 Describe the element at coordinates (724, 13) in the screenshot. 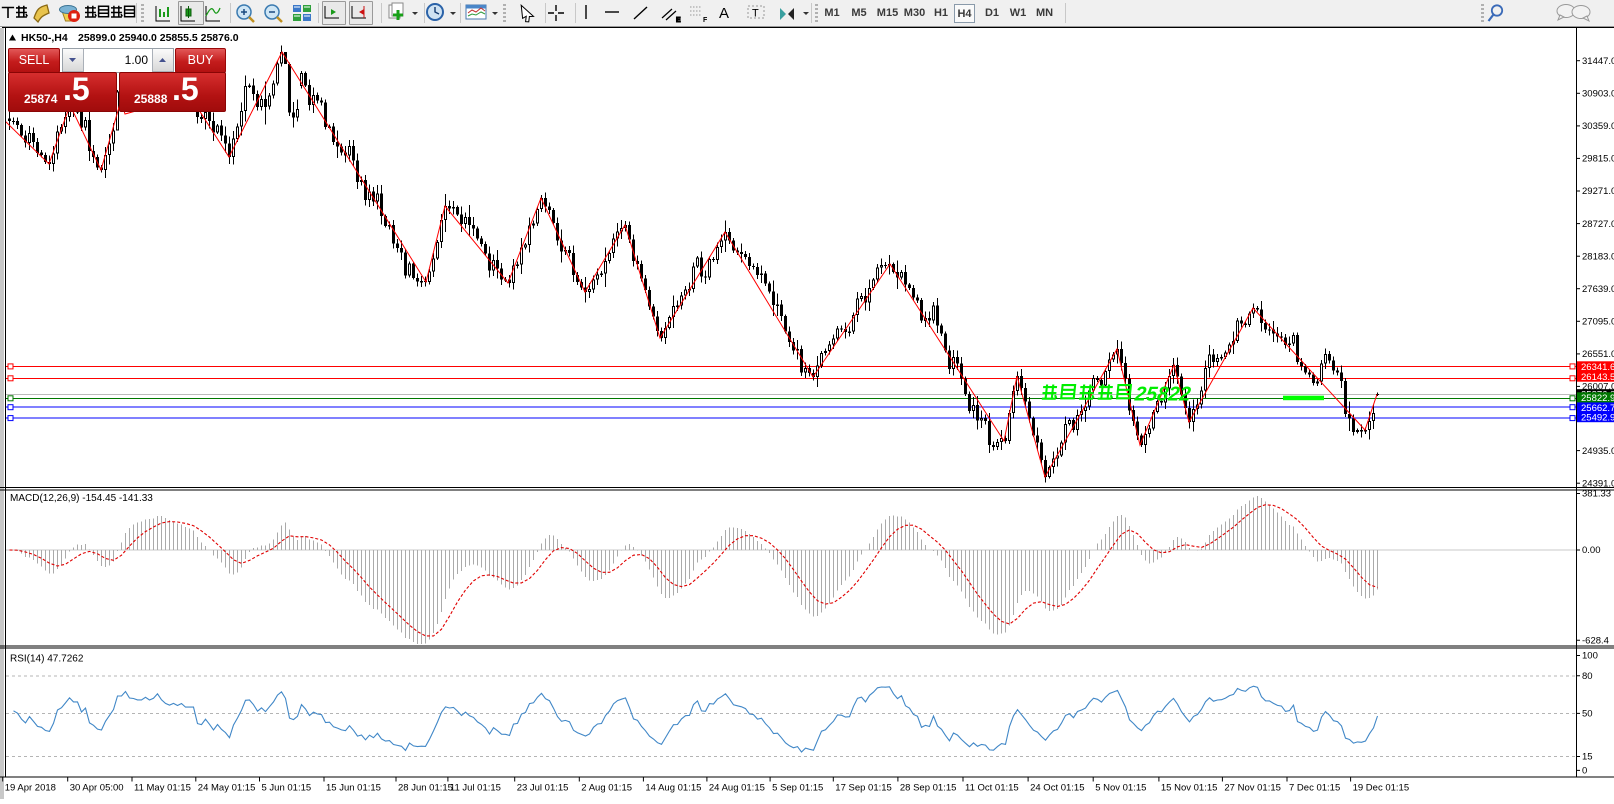

I see `svg-text: A` at that location.